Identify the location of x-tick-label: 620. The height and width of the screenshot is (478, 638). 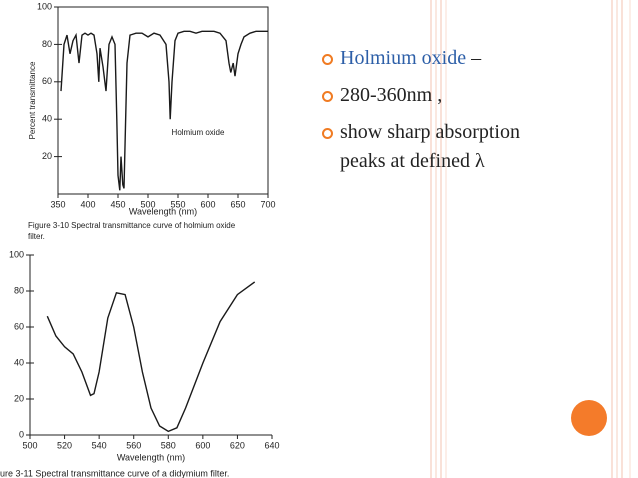
(237, 445).